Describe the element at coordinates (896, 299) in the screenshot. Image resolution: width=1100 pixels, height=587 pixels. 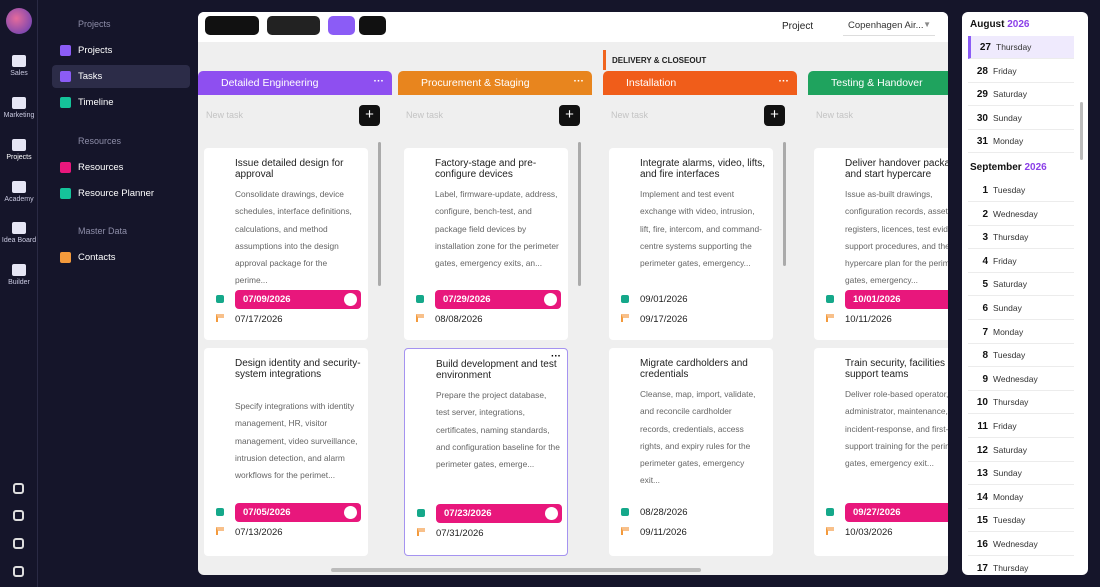
I see `due-date: 10/01/2026` at that location.